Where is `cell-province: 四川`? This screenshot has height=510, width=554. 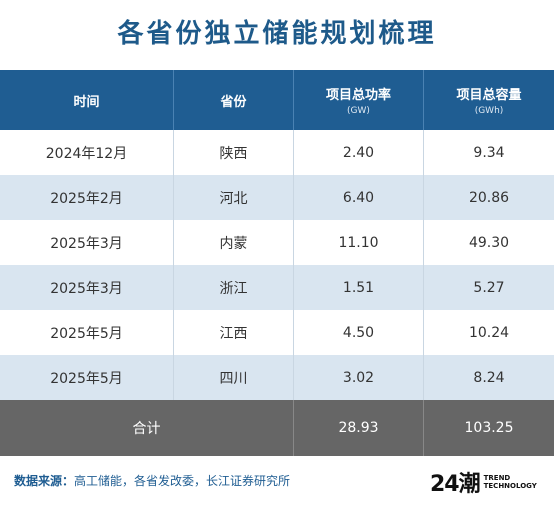
cell-province: 四川 is located at coordinates (234, 377).